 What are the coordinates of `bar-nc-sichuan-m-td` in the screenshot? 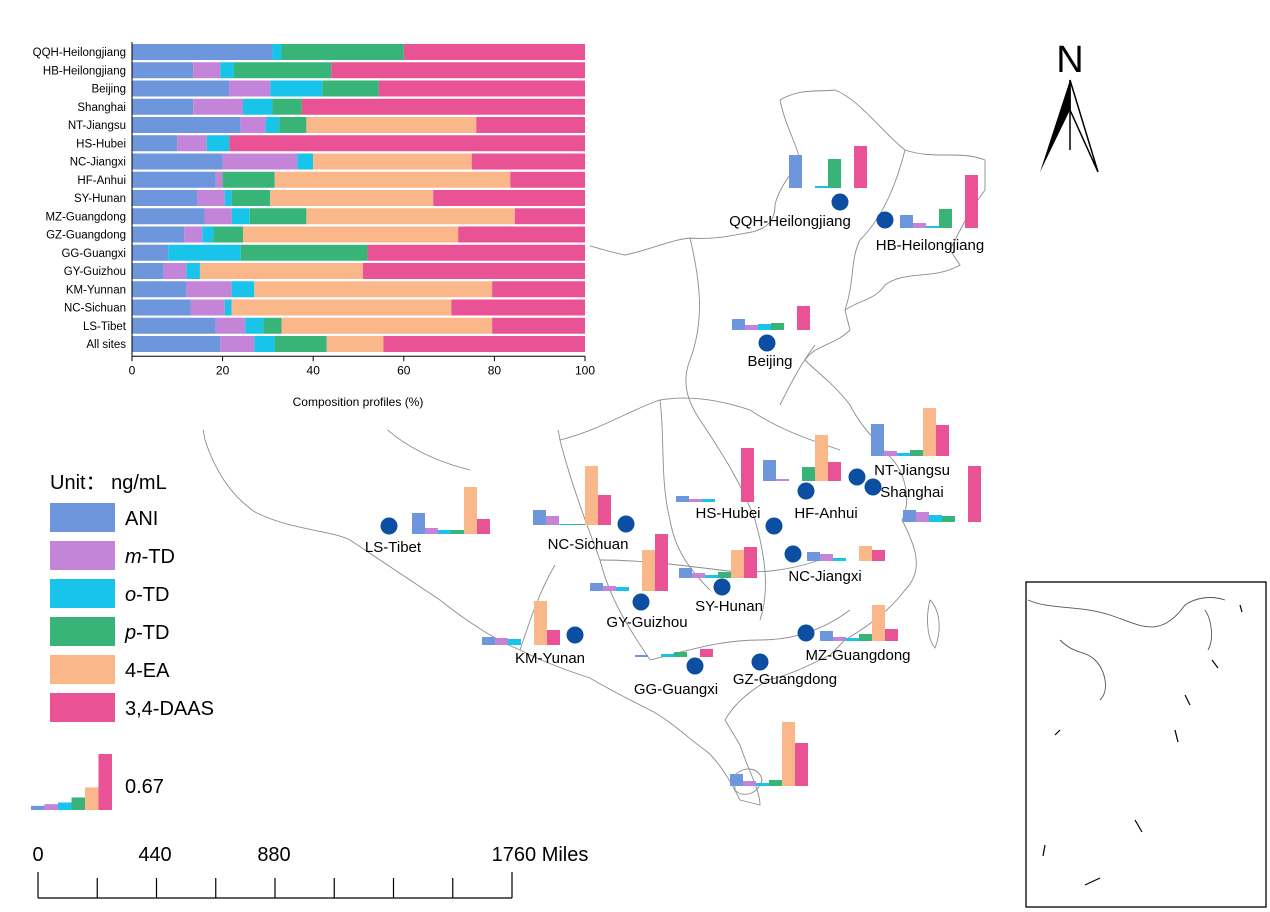 It's located at (207, 307).